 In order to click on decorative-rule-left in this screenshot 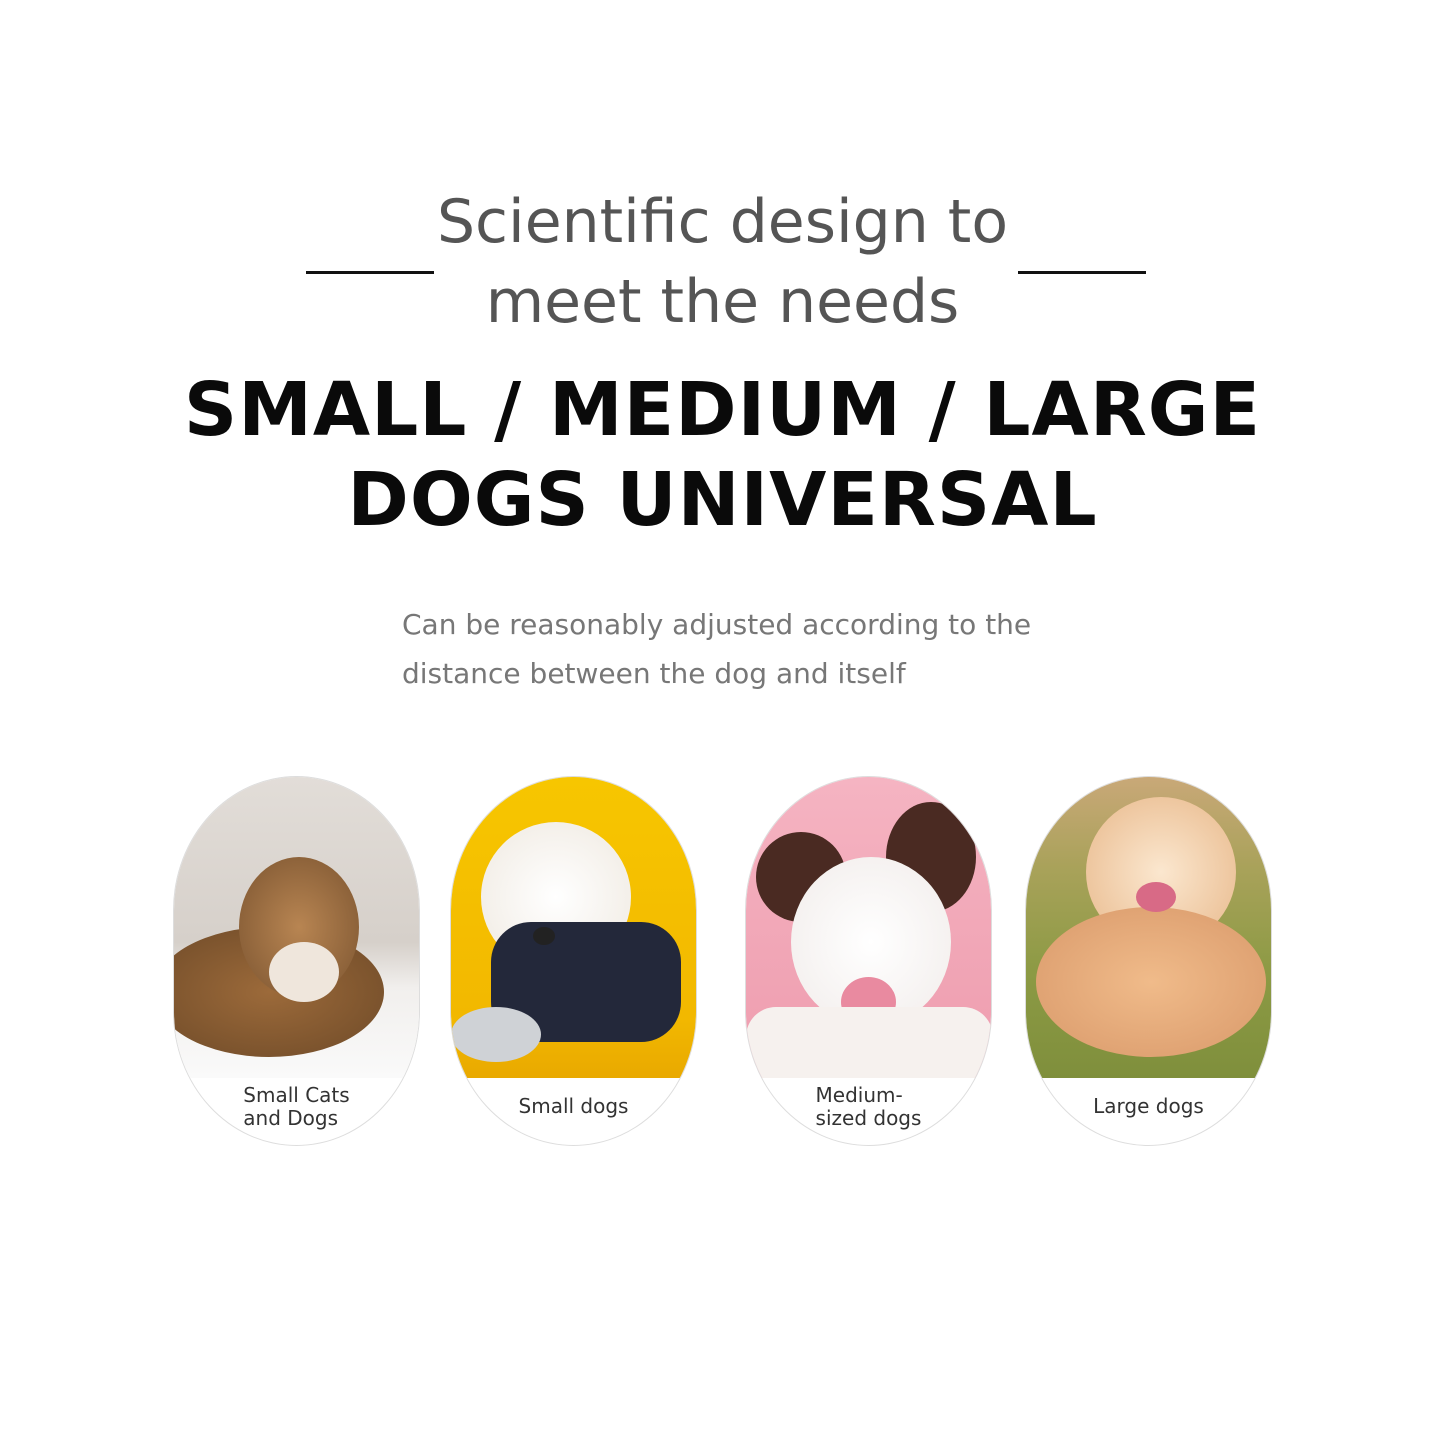, I will do `click(370, 272)`.